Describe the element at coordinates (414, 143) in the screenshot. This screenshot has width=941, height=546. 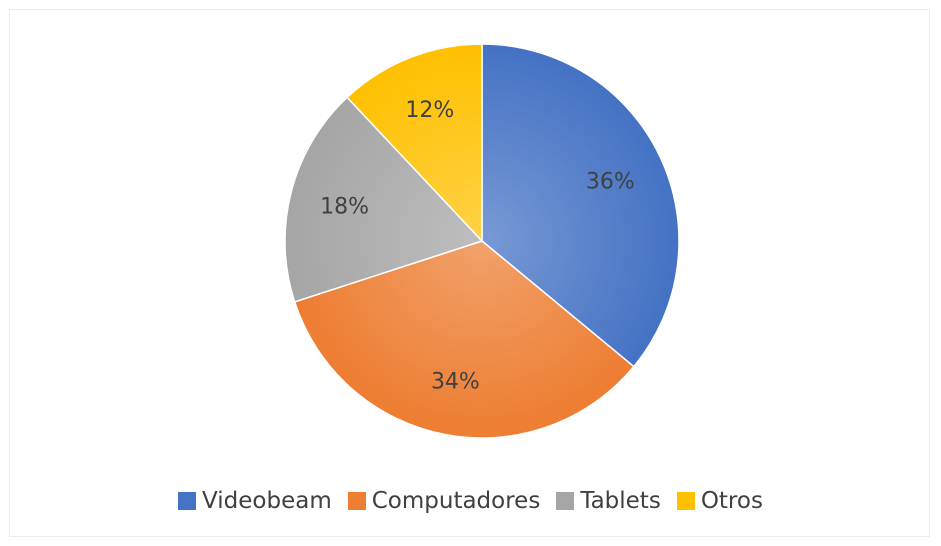
I see `pie-slice-otros` at that location.